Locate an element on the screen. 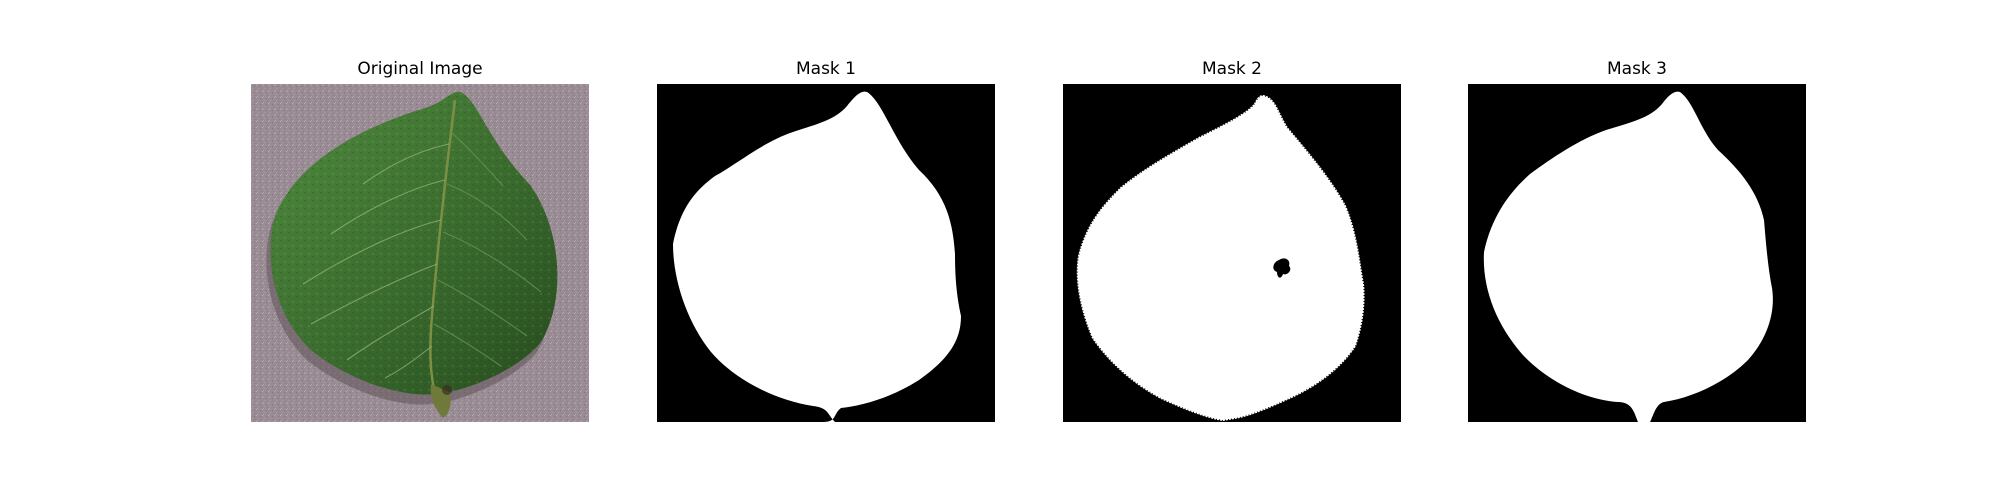 This screenshot has height=500, width=2000. panel-title-mask-2: Mask 2 is located at coordinates (1231, 69).